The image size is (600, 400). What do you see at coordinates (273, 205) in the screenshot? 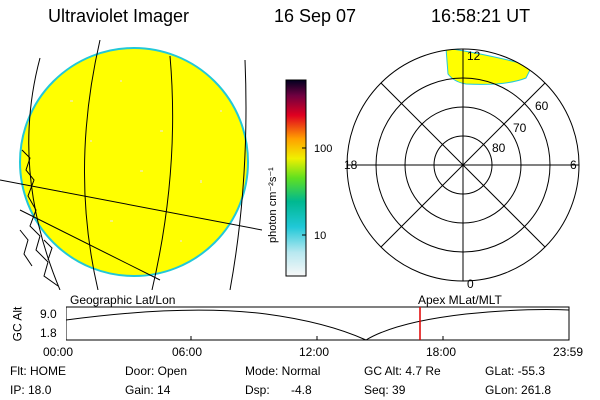
I see `colorbar-units-label: photon cm⁻²s⁻¹` at bounding box center [273, 205].